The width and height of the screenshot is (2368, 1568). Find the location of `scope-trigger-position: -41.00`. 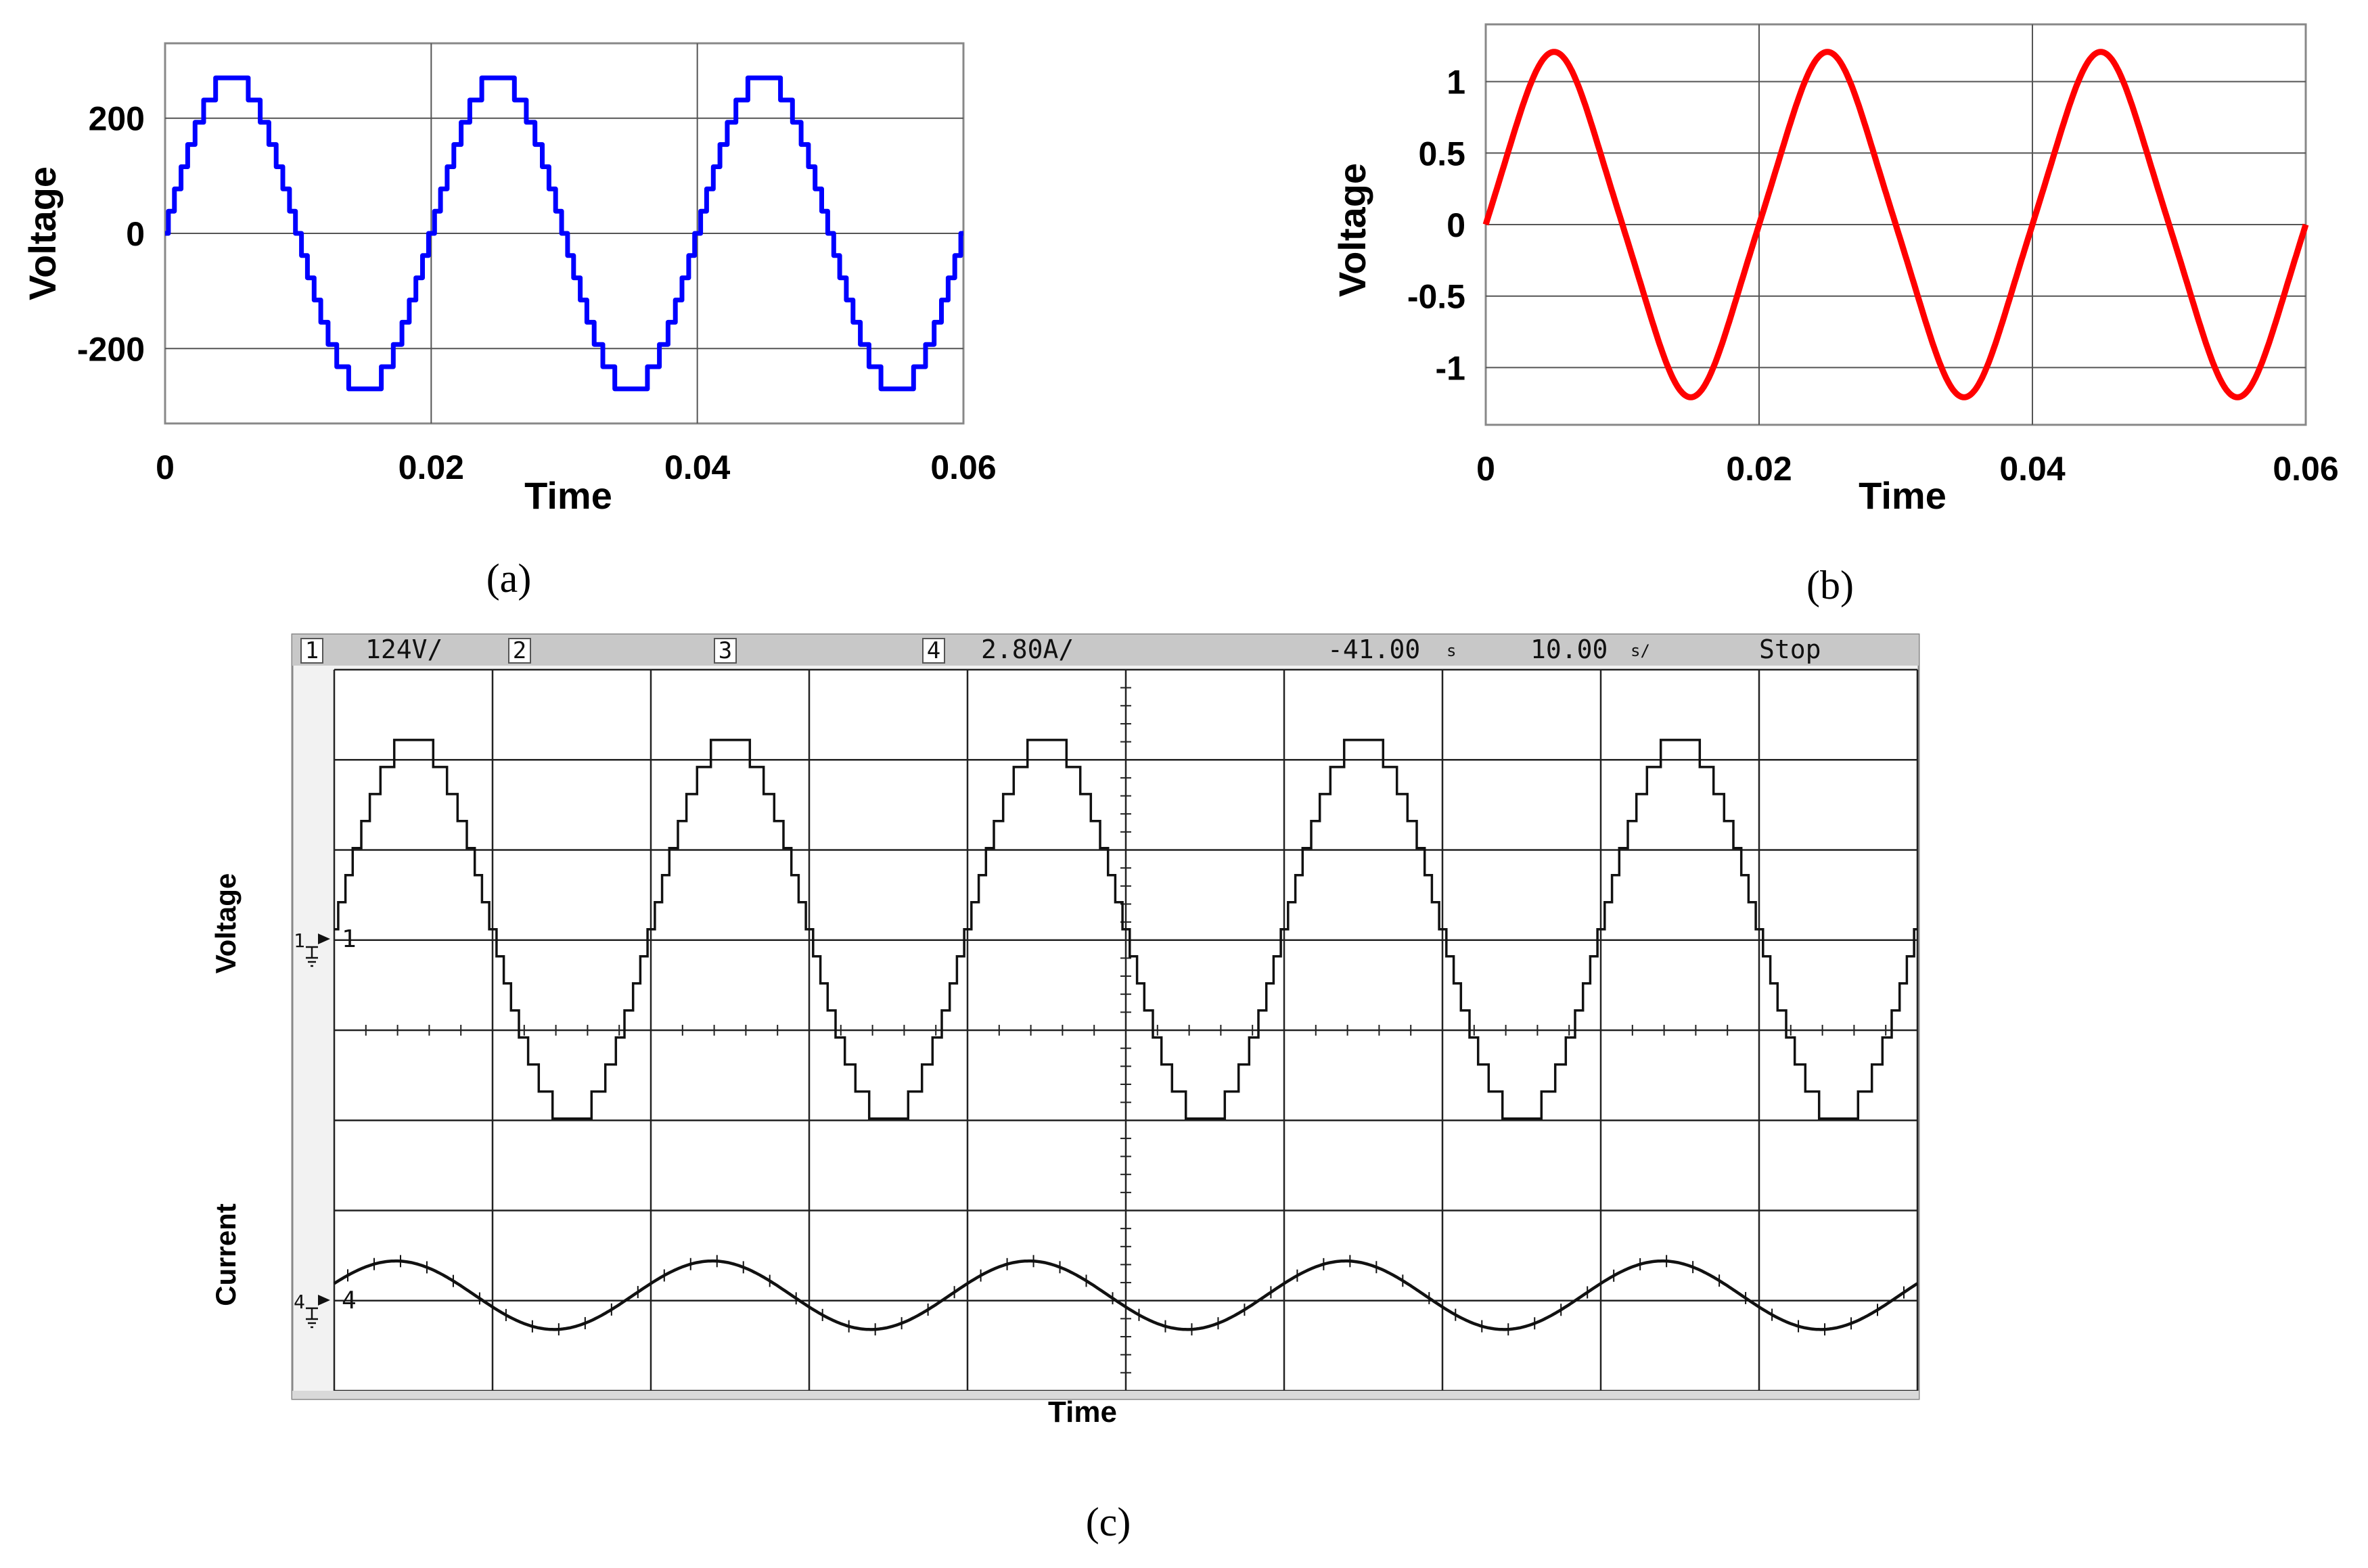

scope-trigger-position: -41.00 is located at coordinates (1373, 649).